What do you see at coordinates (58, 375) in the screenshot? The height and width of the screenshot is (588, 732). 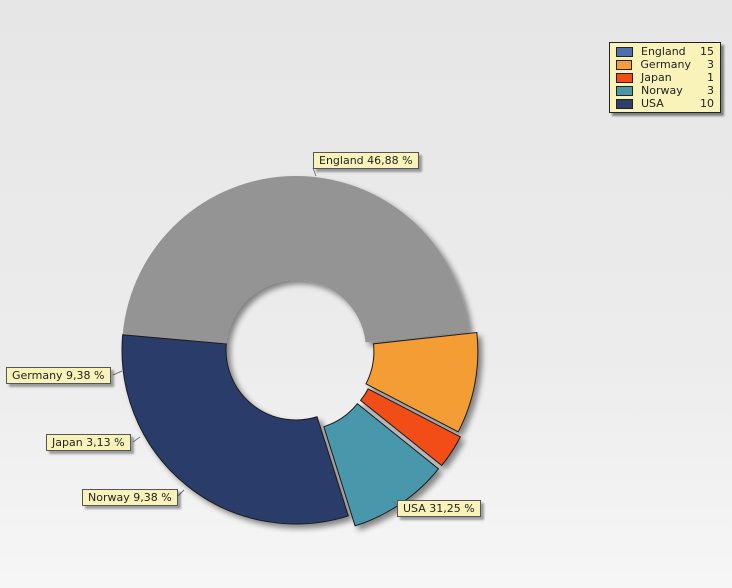 I see `slice-label-germany: Germany 9,38 %` at bounding box center [58, 375].